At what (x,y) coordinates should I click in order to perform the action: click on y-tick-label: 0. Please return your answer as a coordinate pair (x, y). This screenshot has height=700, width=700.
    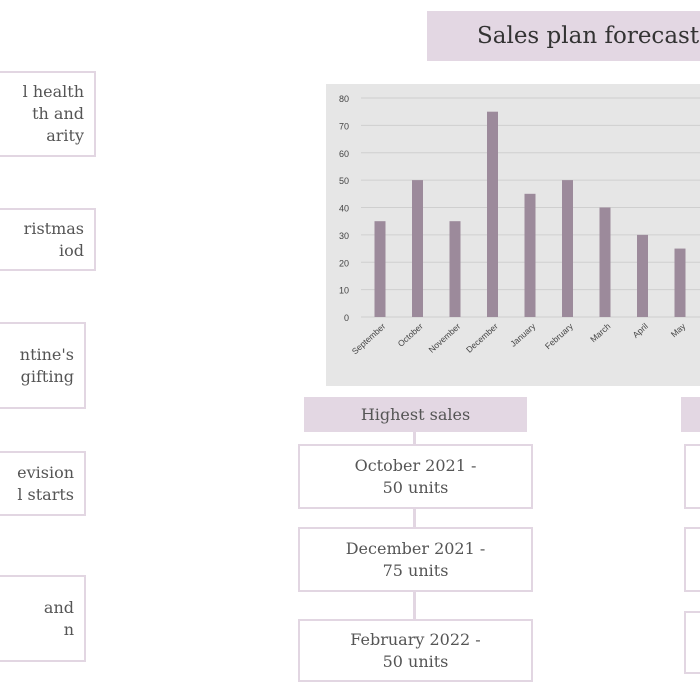
    Looking at the image, I should click on (346, 318).